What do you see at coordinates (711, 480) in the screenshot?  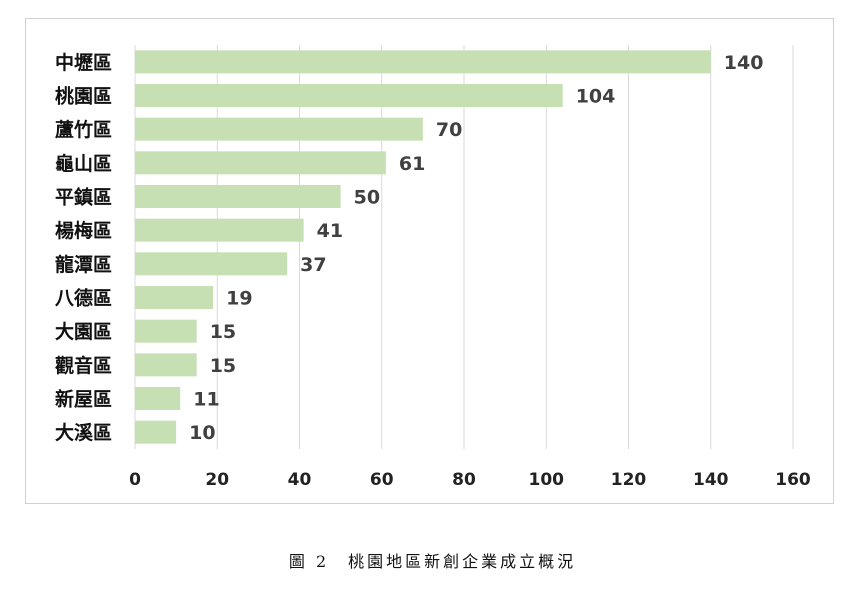 I see `x-tick-label: 140` at bounding box center [711, 480].